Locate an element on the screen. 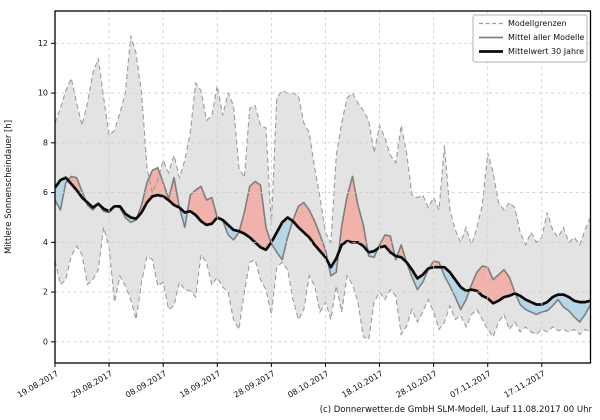 The height and width of the screenshot is (420, 600). y-axis-title: Mittlere Sonnenscheindauer [h] is located at coordinates (9, 187).